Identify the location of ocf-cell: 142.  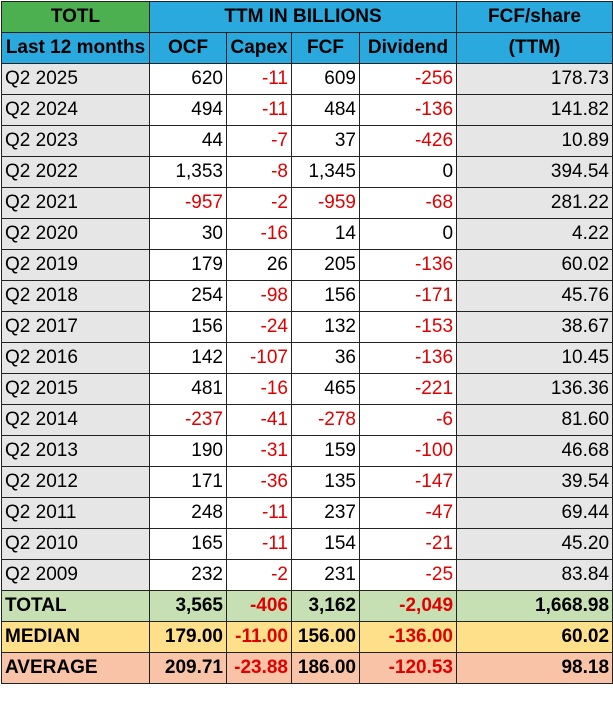
(188, 358).